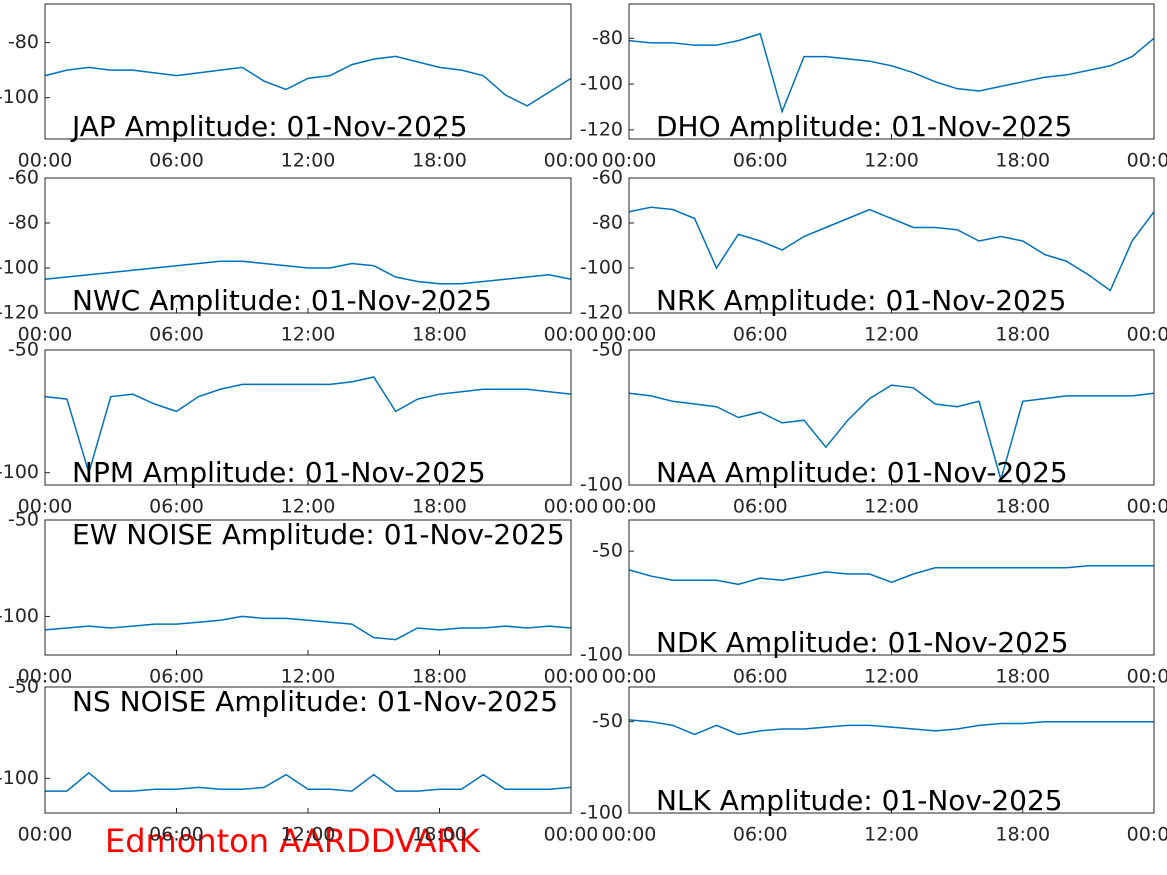 The width and height of the screenshot is (1167, 875). What do you see at coordinates (279, 472) in the screenshot?
I see `chart-title: NPM Amplitude: 01-Nov-2025` at bounding box center [279, 472].